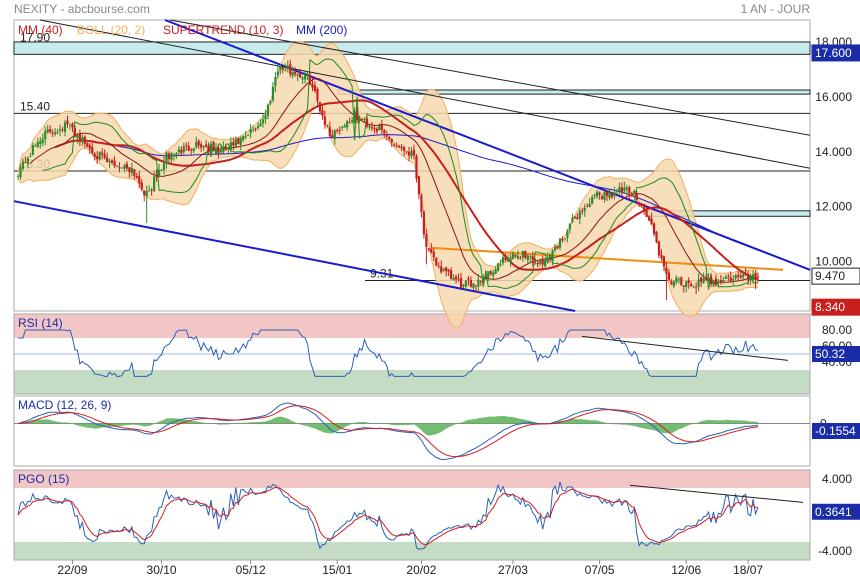 This screenshot has height=585, width=860. What do you see at coordinates (64, 405) in the screenshot?
I see `macd-title: MACD (12, 26, 9)` at bounding box center [64, 405].